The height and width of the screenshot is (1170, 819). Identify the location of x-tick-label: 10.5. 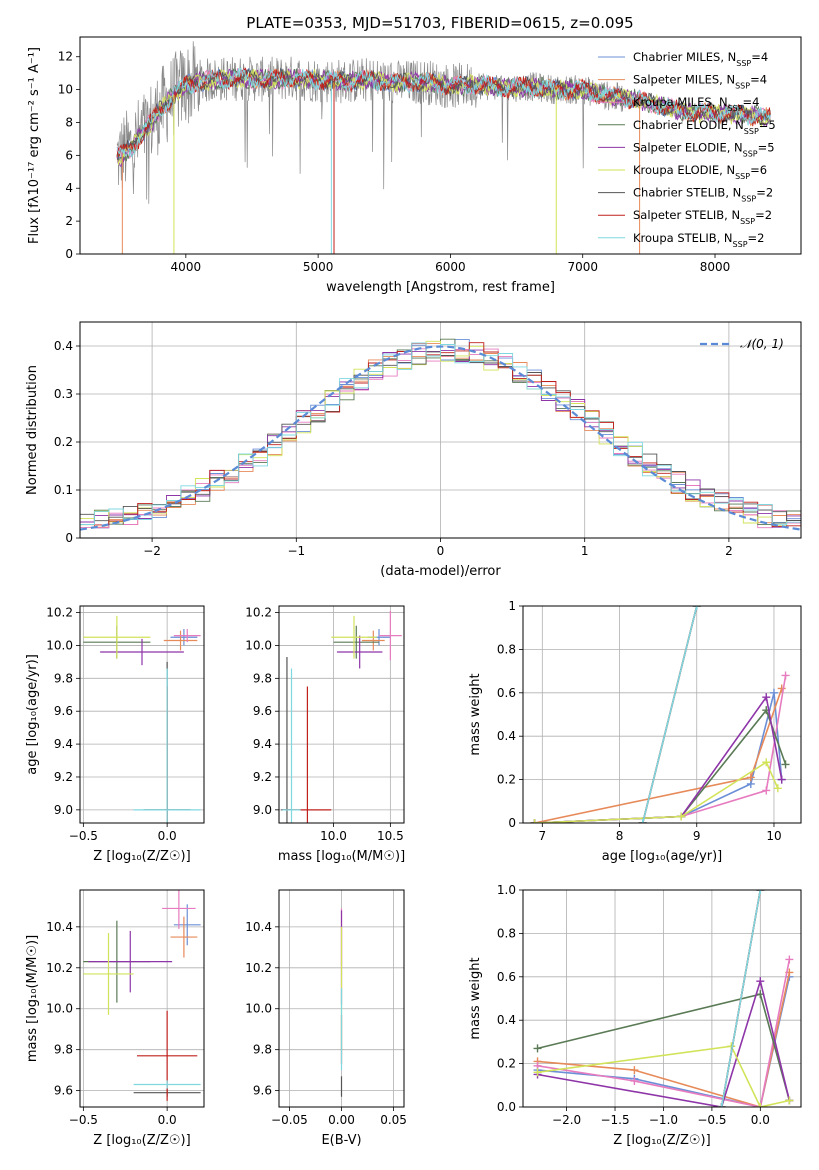
(390, 836).